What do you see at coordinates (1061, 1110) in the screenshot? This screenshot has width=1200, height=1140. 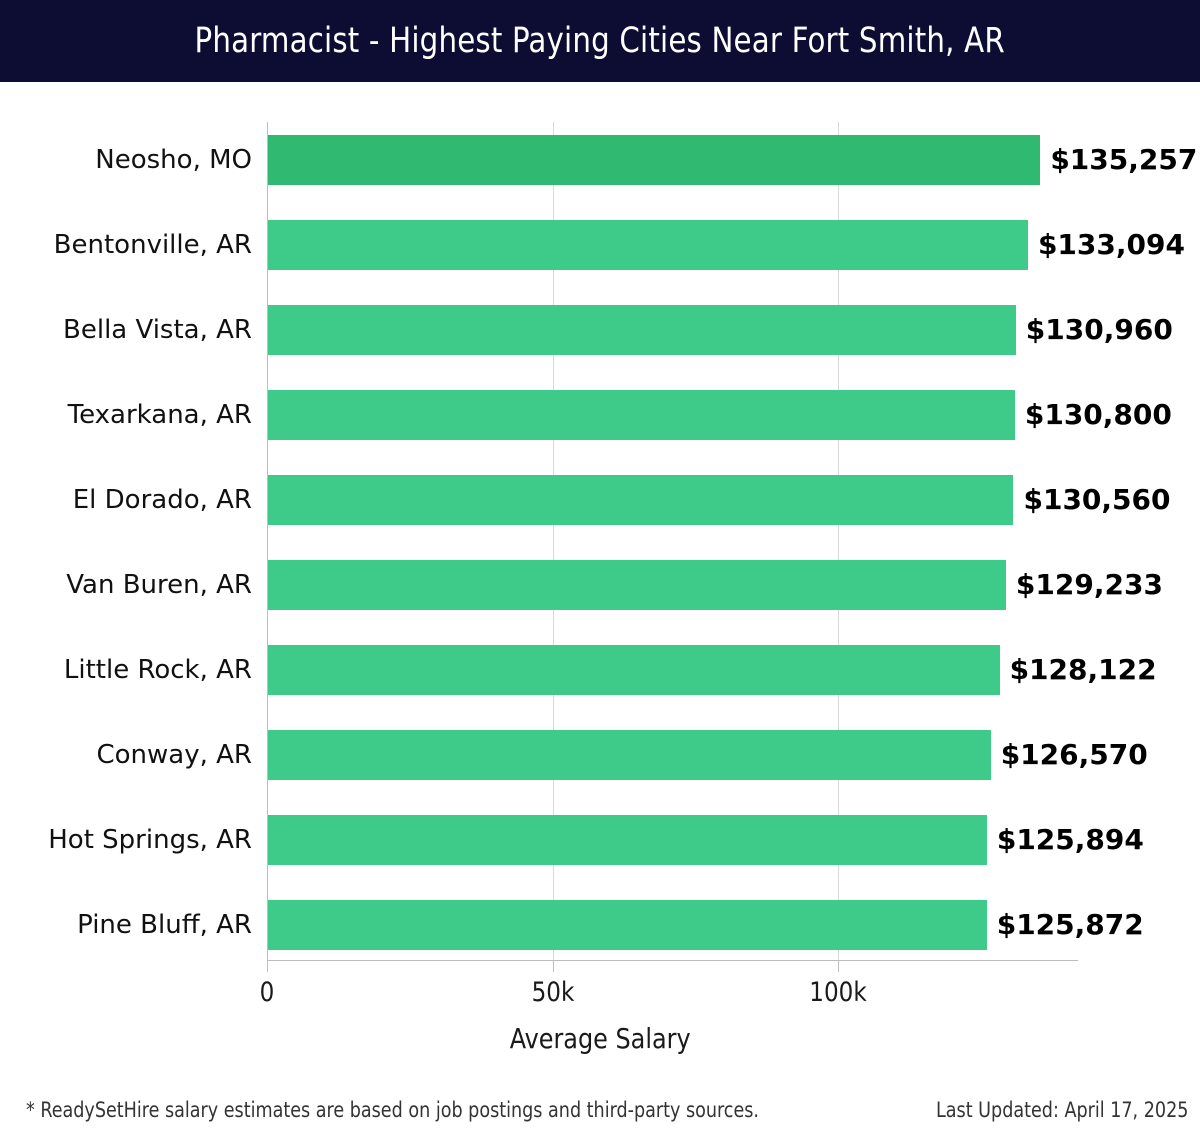 I see `footer-last-updated: Last Updated: April 17, 2025` at bounding box center [1061, 1110].